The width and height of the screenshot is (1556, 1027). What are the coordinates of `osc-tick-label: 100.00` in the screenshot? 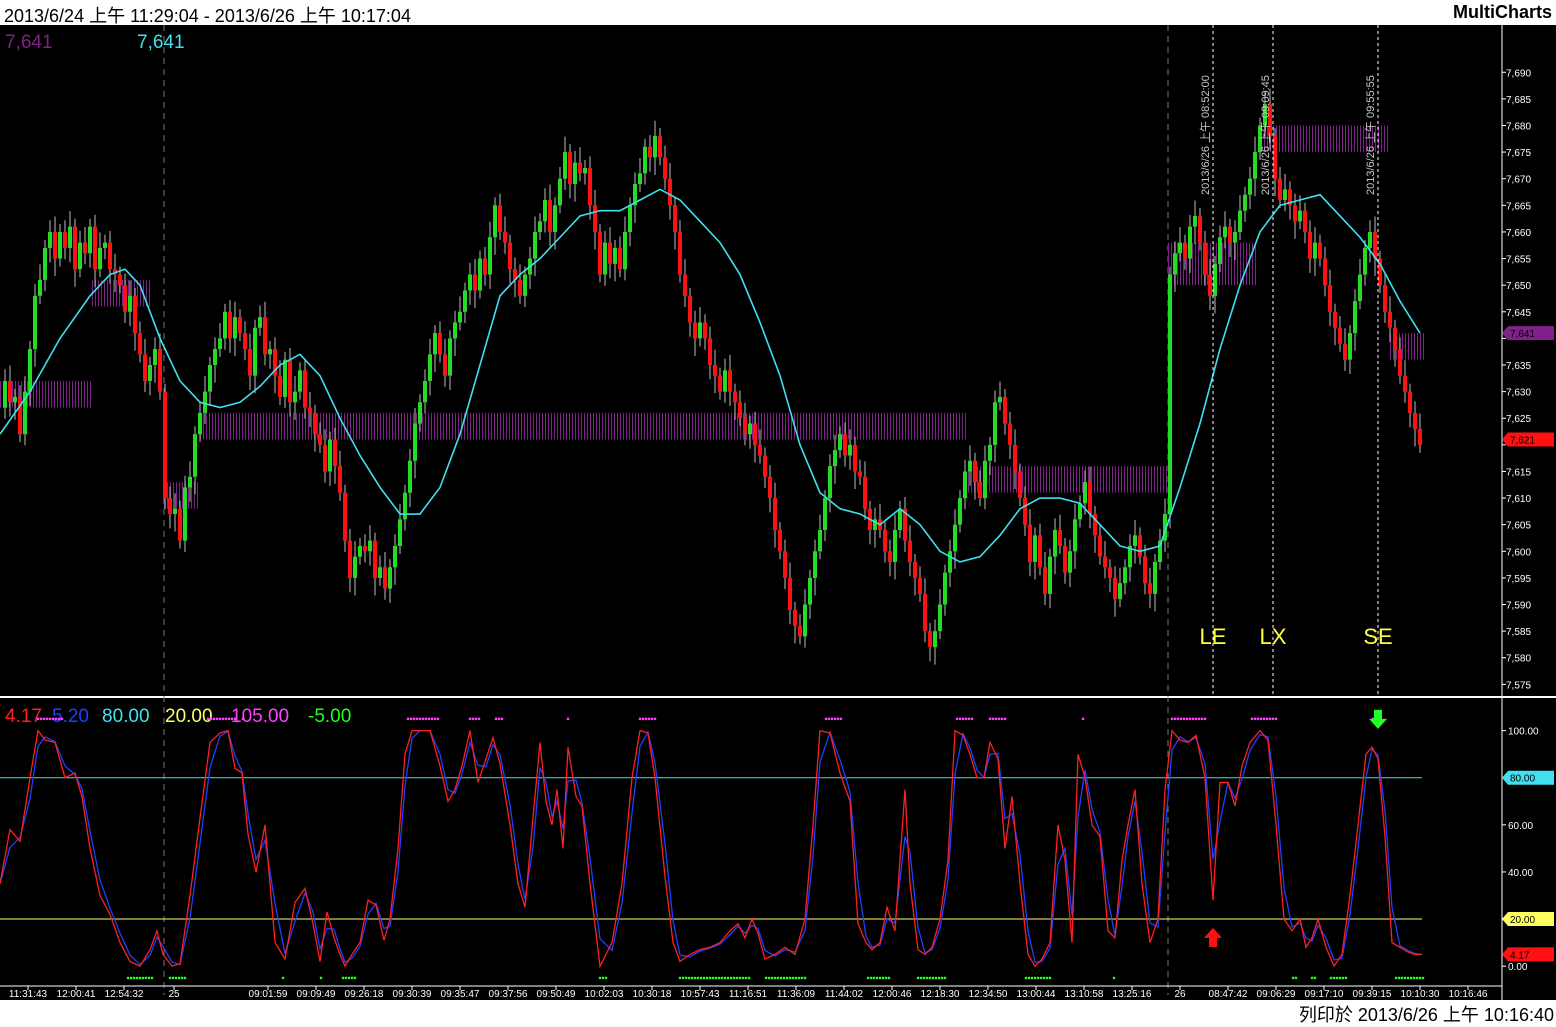 It's located at (1523, 732).